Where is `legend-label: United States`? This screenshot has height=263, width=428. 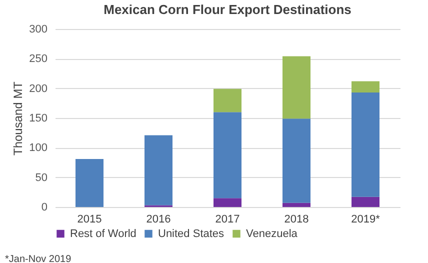
legend-label: United States is located at coordinates (191, 234).